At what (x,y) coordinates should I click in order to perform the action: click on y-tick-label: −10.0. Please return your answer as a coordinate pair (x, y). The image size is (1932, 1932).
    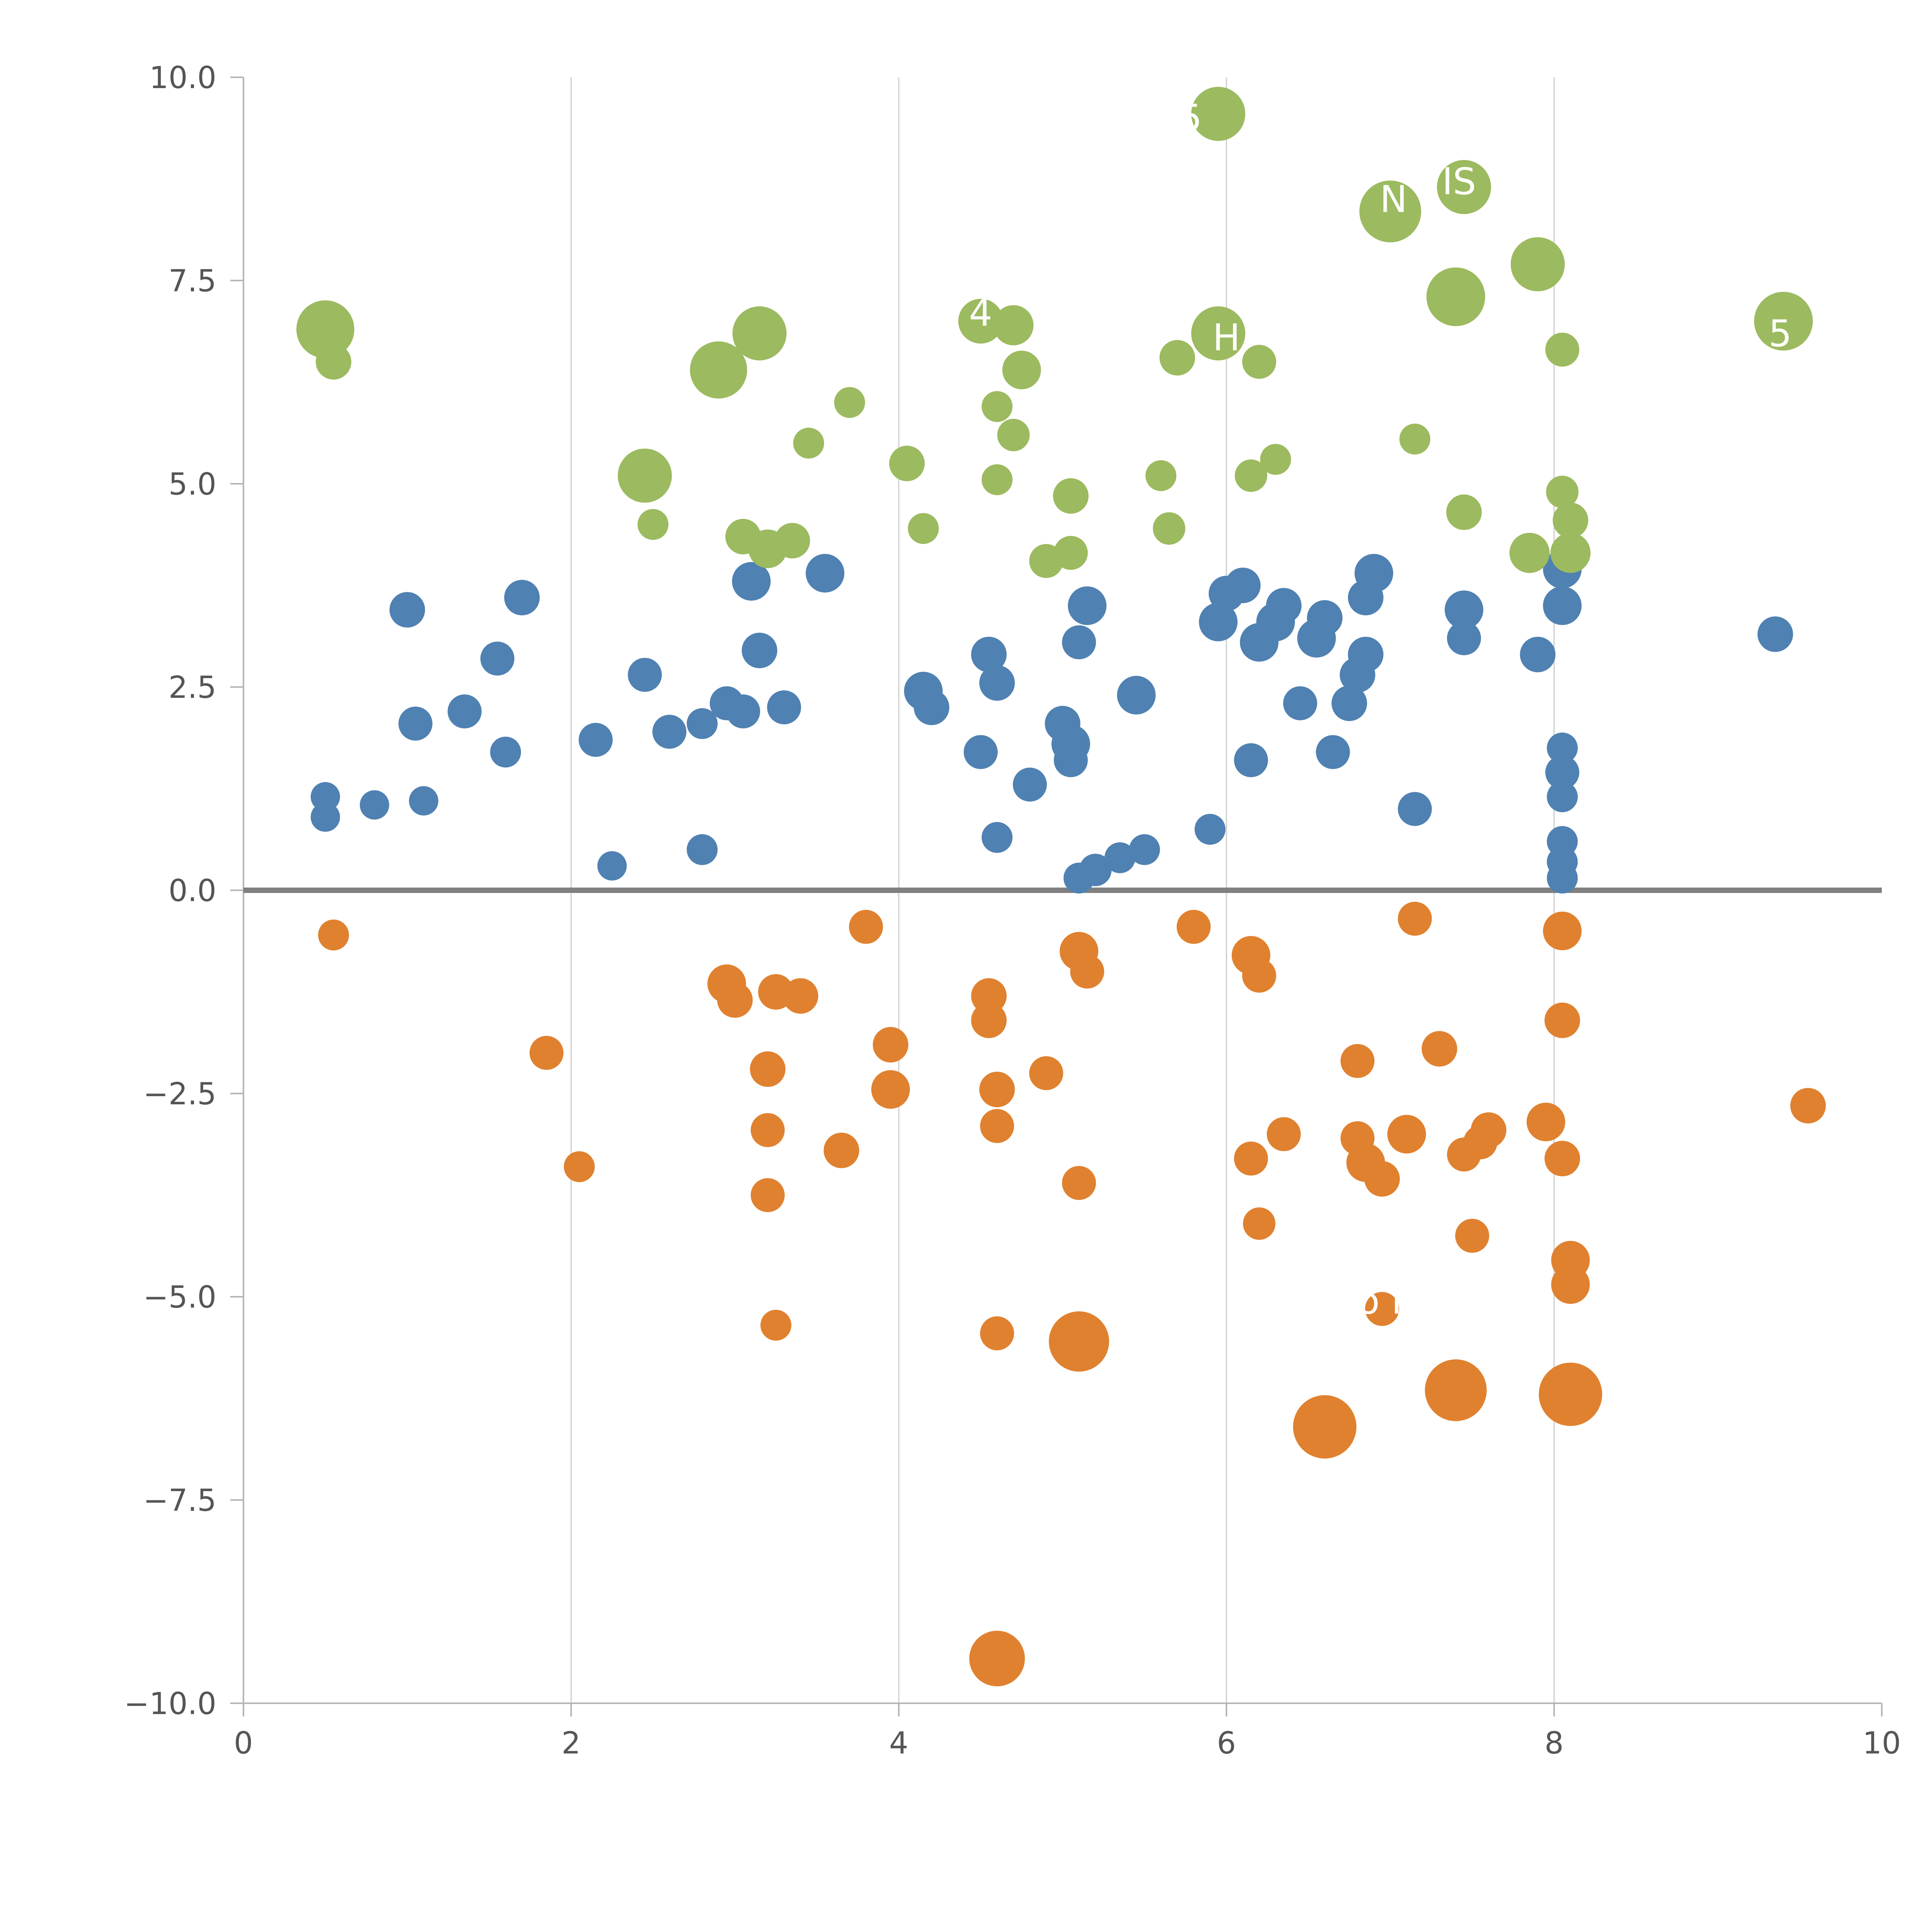
    Looking at the image, I should click on (170, 1704).